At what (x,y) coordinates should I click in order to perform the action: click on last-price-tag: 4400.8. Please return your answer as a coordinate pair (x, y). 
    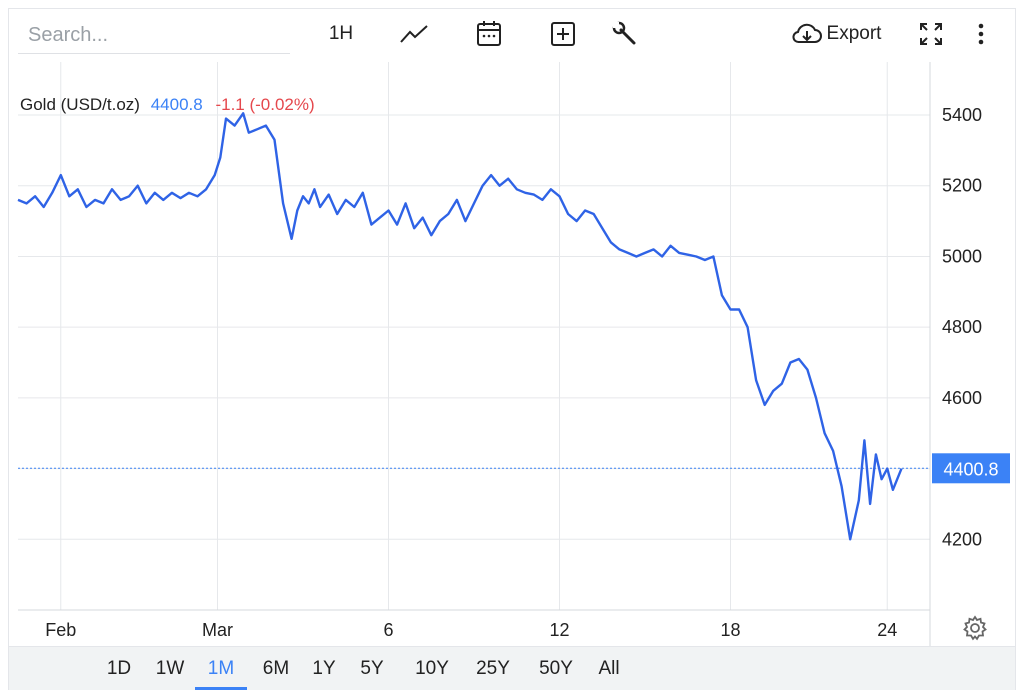
    Looking at the image, I should click on (971, 468).